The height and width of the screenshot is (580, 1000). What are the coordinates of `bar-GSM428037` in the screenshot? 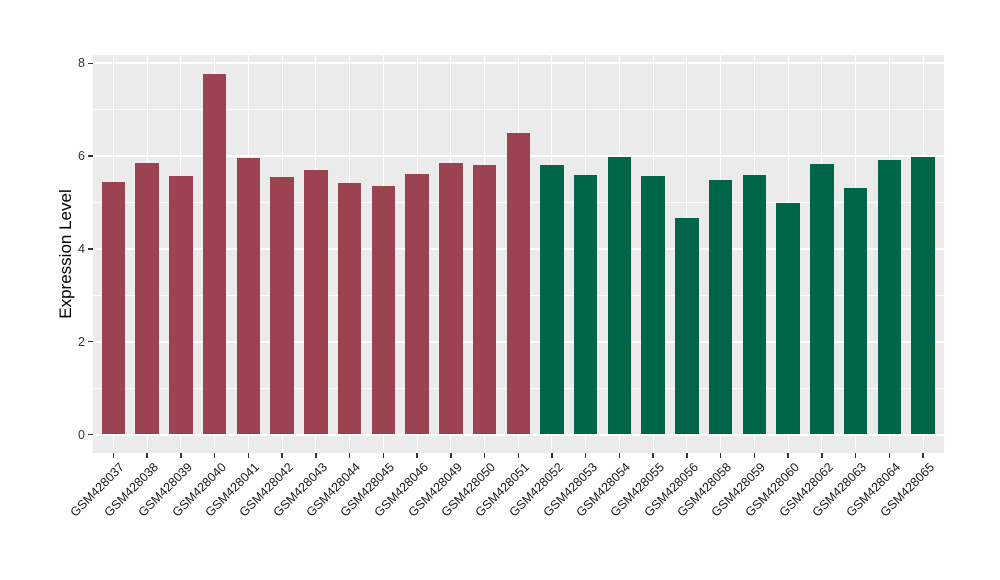 It's located at (113, 308).